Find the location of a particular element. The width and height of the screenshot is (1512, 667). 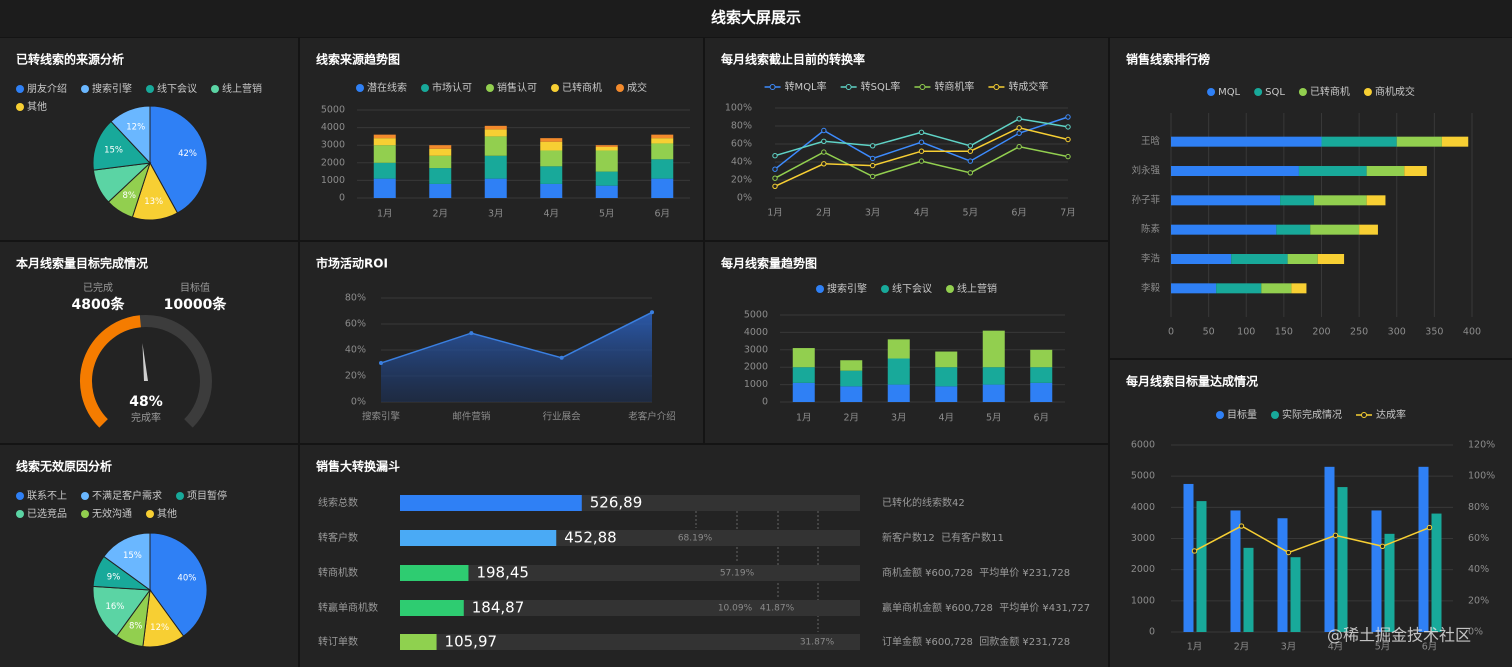

legend-label: 其他 is located at coordinates (37, 106).